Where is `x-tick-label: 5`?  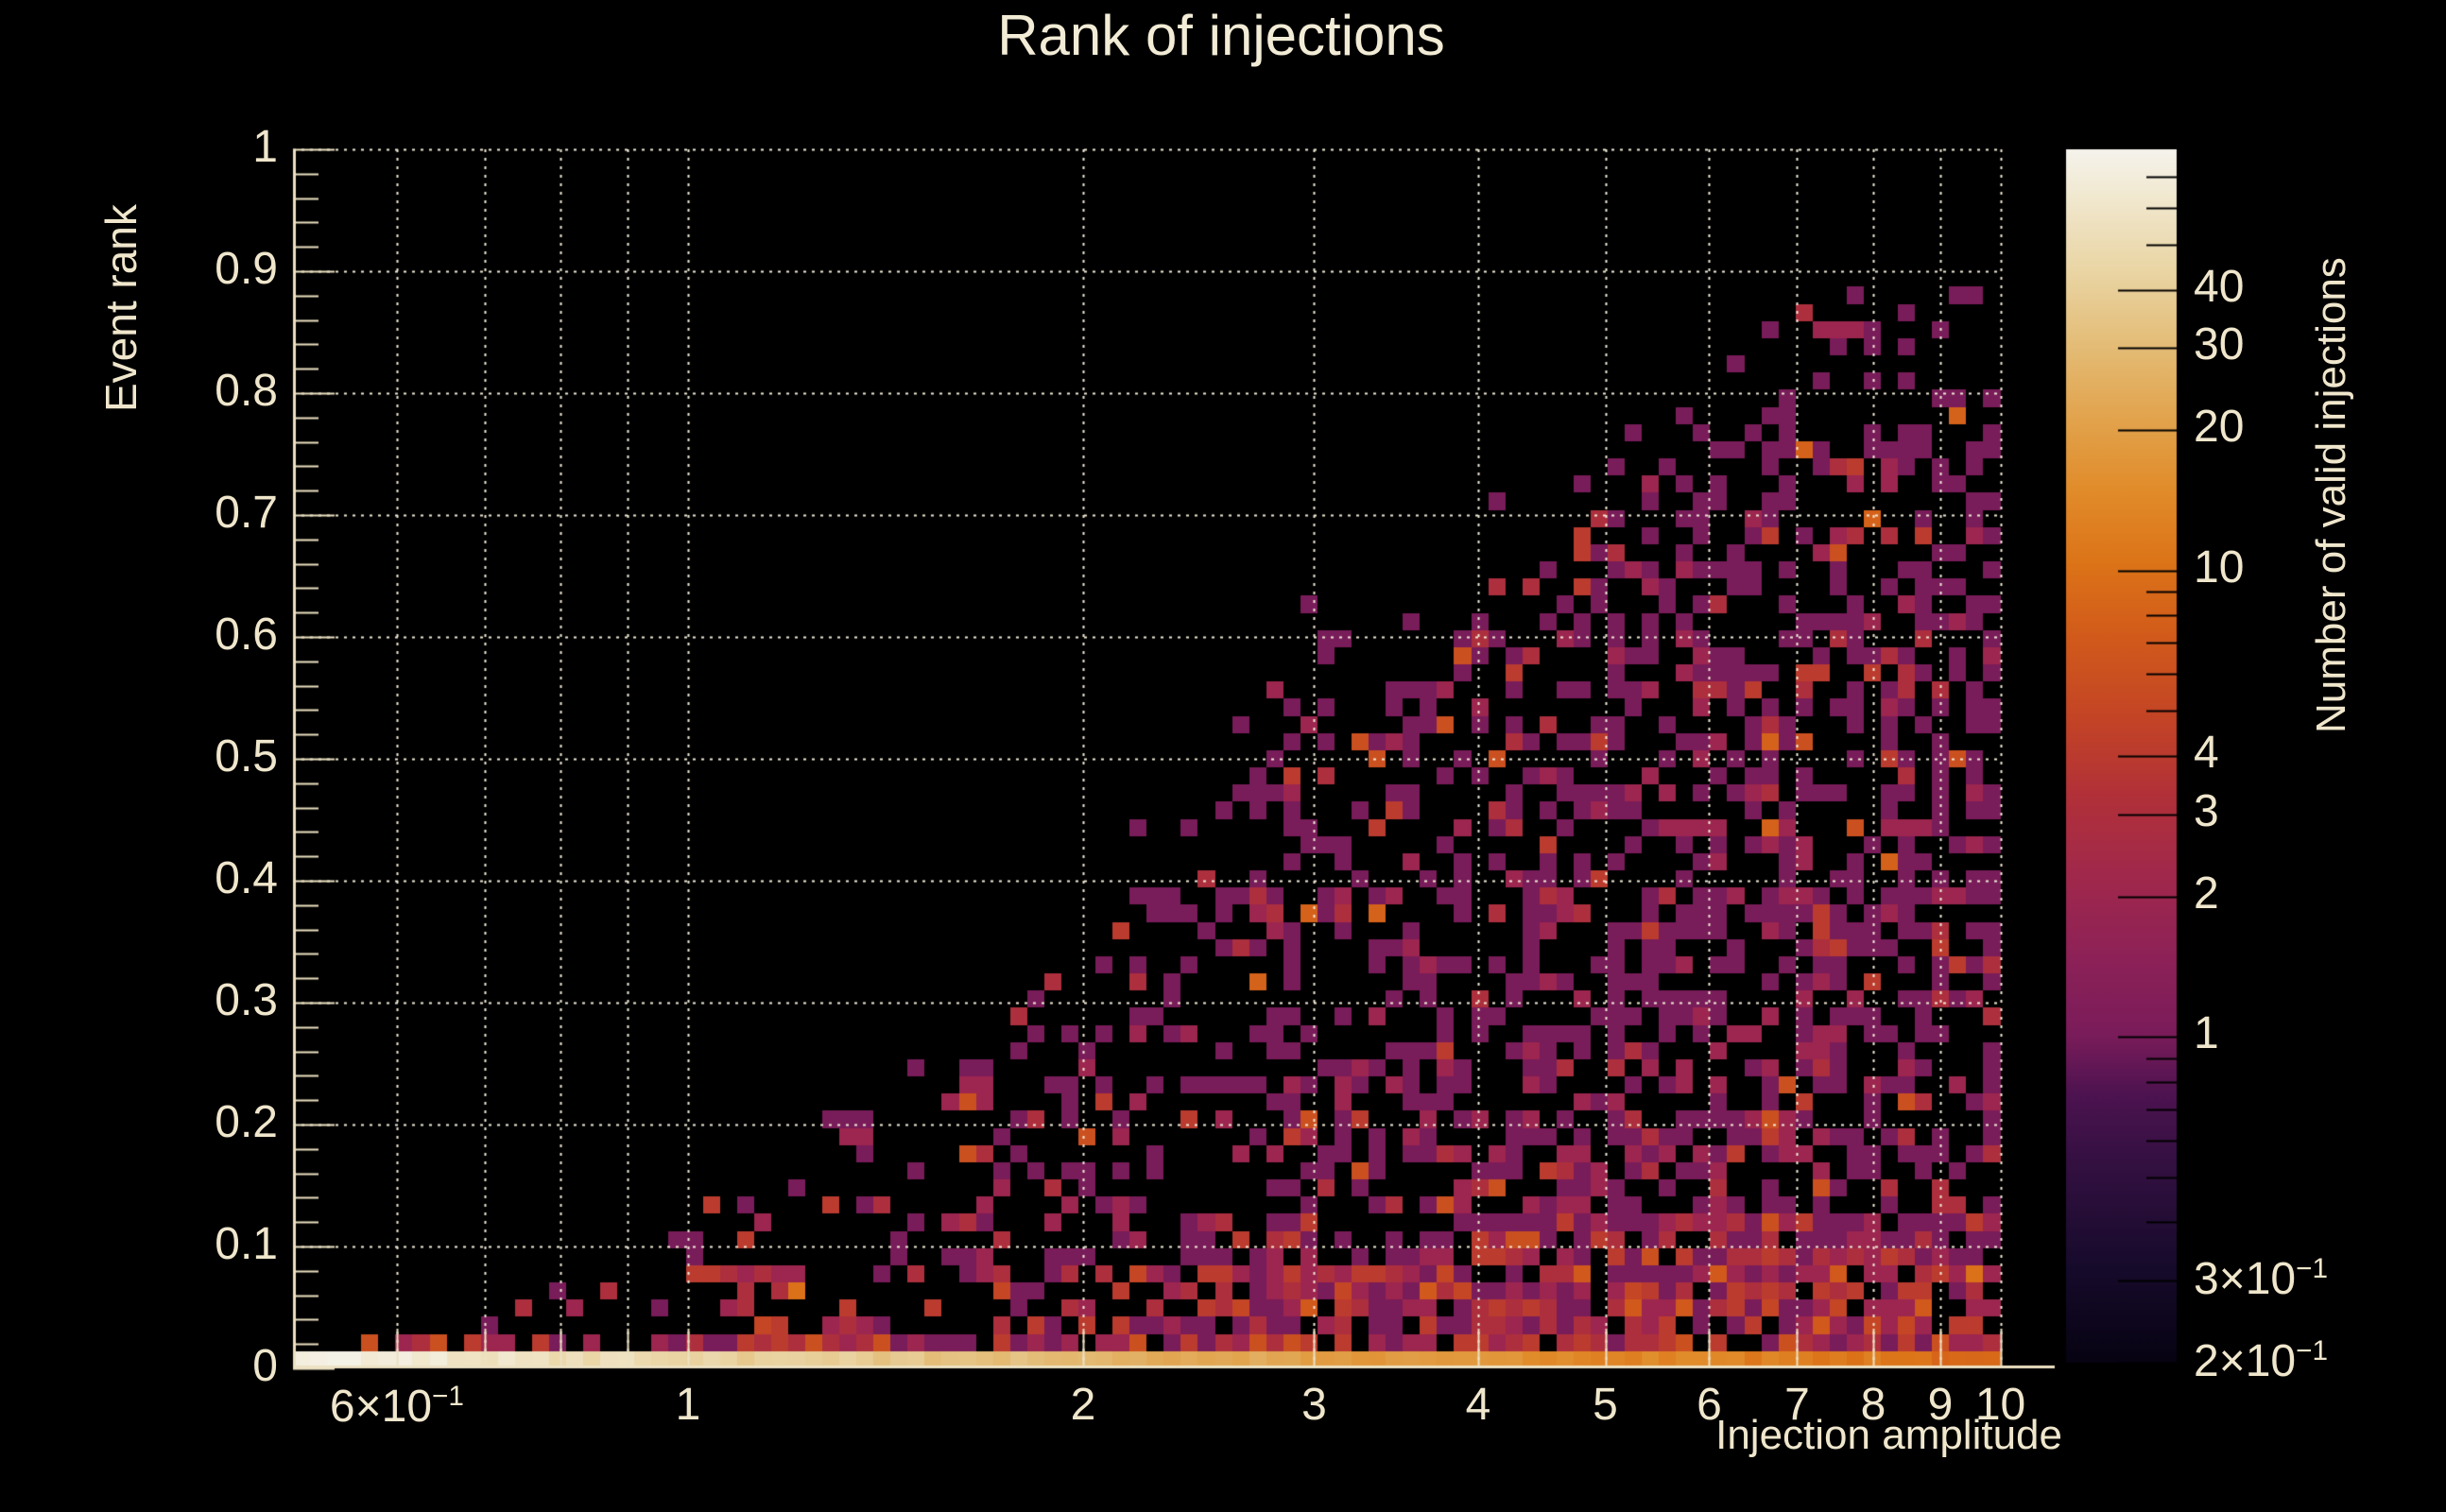 x-tick-label: 5 is located at coordinates (1605, 1405).